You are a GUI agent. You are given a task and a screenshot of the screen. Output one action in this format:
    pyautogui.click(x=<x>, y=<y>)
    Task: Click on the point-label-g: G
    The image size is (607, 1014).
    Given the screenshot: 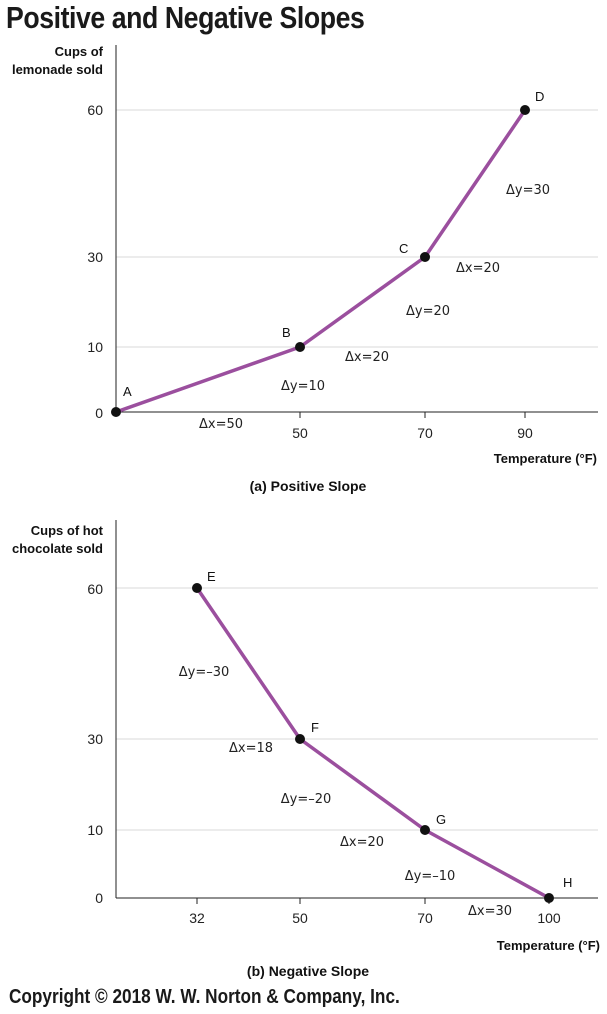 What is the action you would take?
    pyautogui.click(x=441, y=819)
    